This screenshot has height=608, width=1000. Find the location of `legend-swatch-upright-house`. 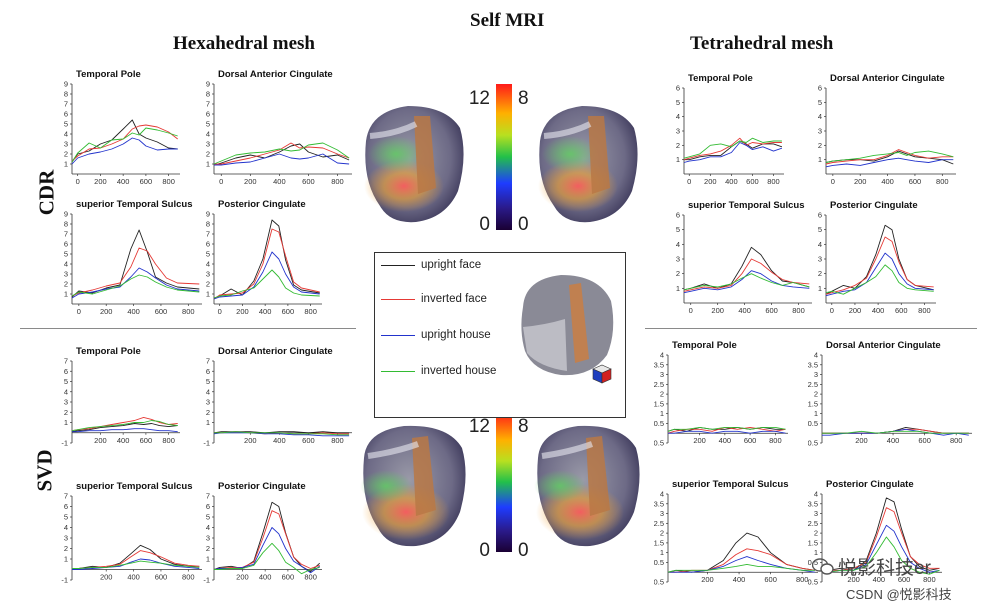

legend-swatch-upright-house is located at coordinates (398, 335).